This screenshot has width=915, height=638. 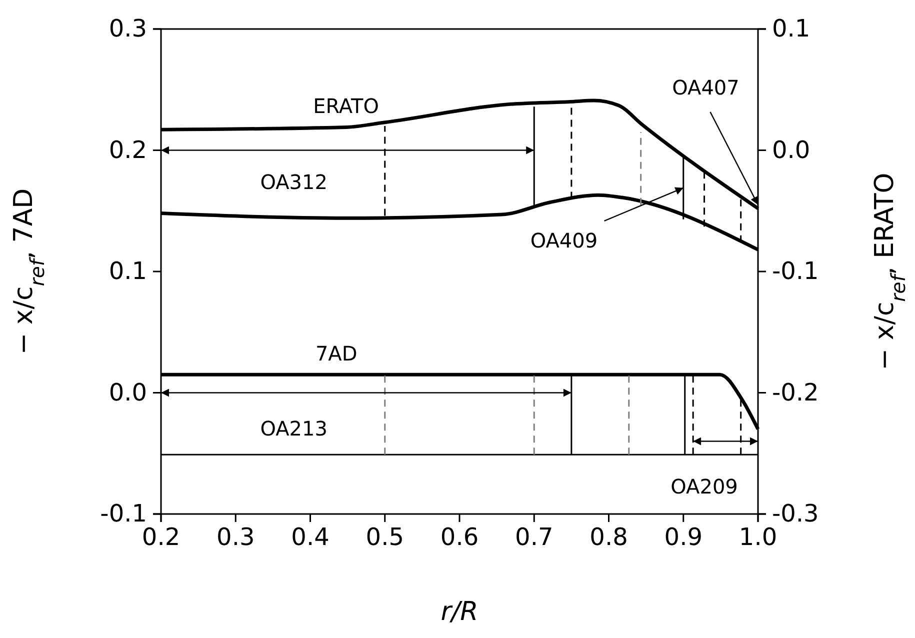 What do you see at coordinates (791, 150) in the screenshot?
I see `y2-tick-label: 0.0` at bounding box center [791, 150].